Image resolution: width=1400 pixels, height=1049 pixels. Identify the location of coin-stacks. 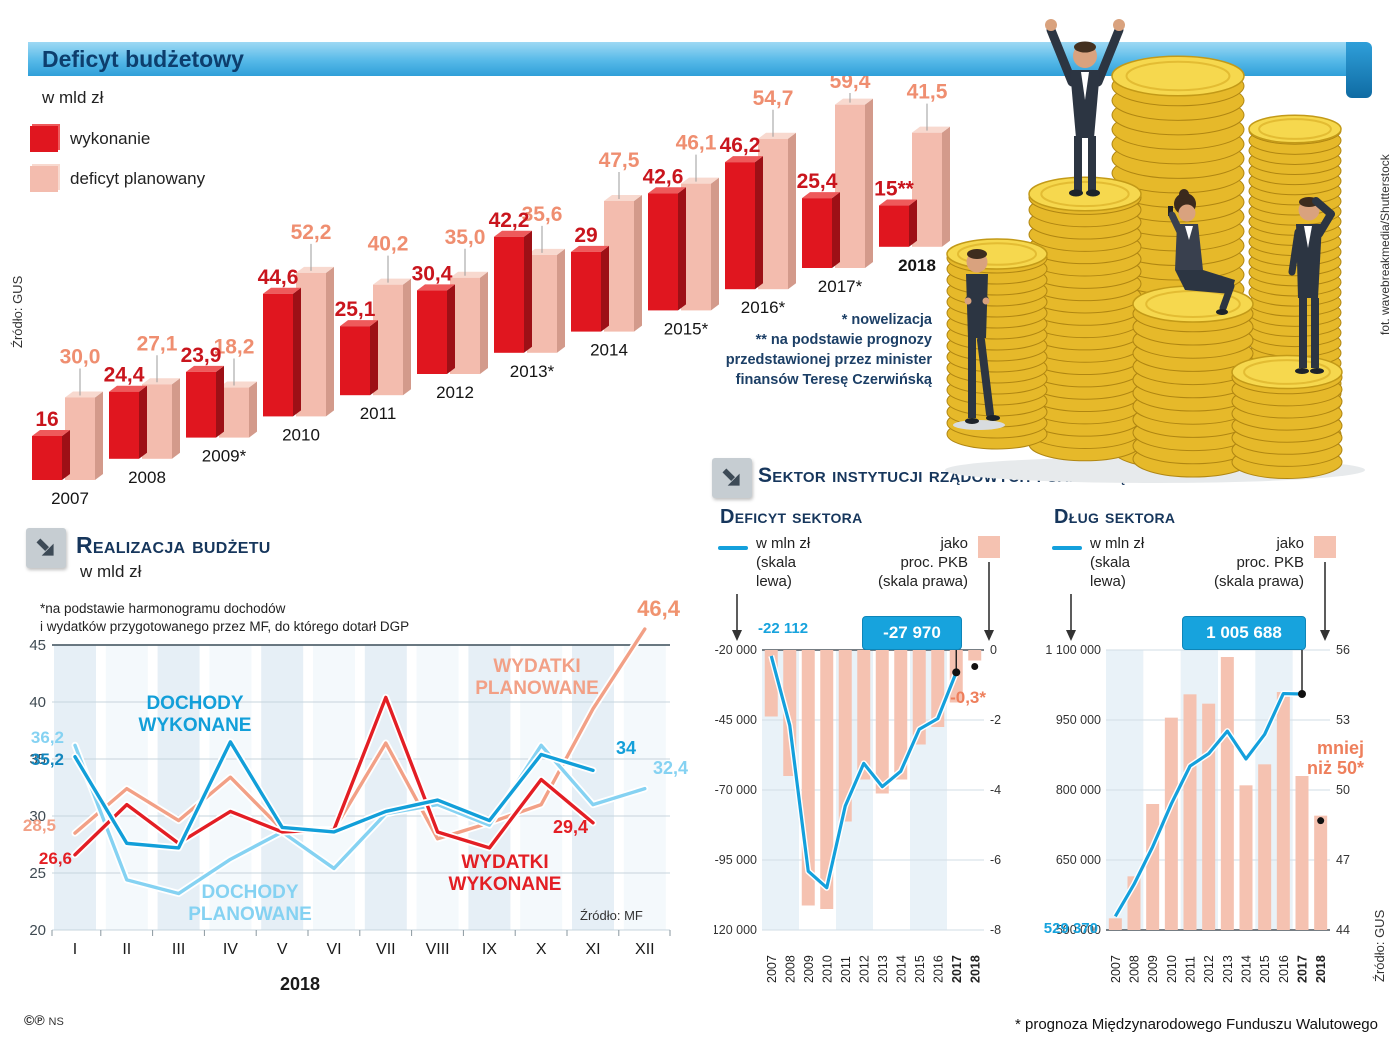
(1144, 267).